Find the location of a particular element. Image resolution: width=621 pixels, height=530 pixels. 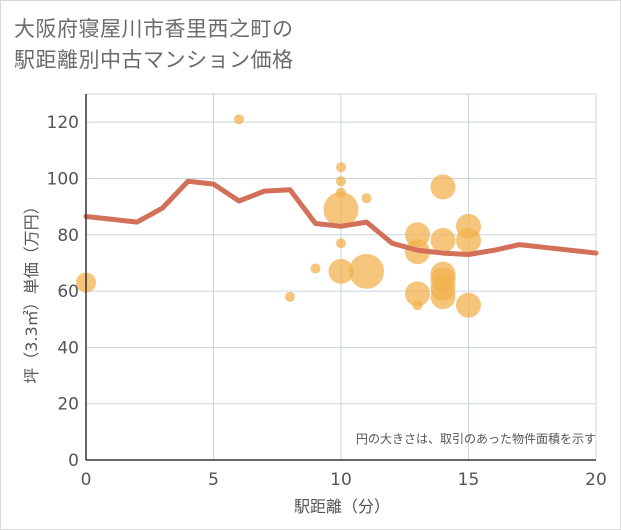

y-tick-label: 60 is located at coordinates (68, 292).